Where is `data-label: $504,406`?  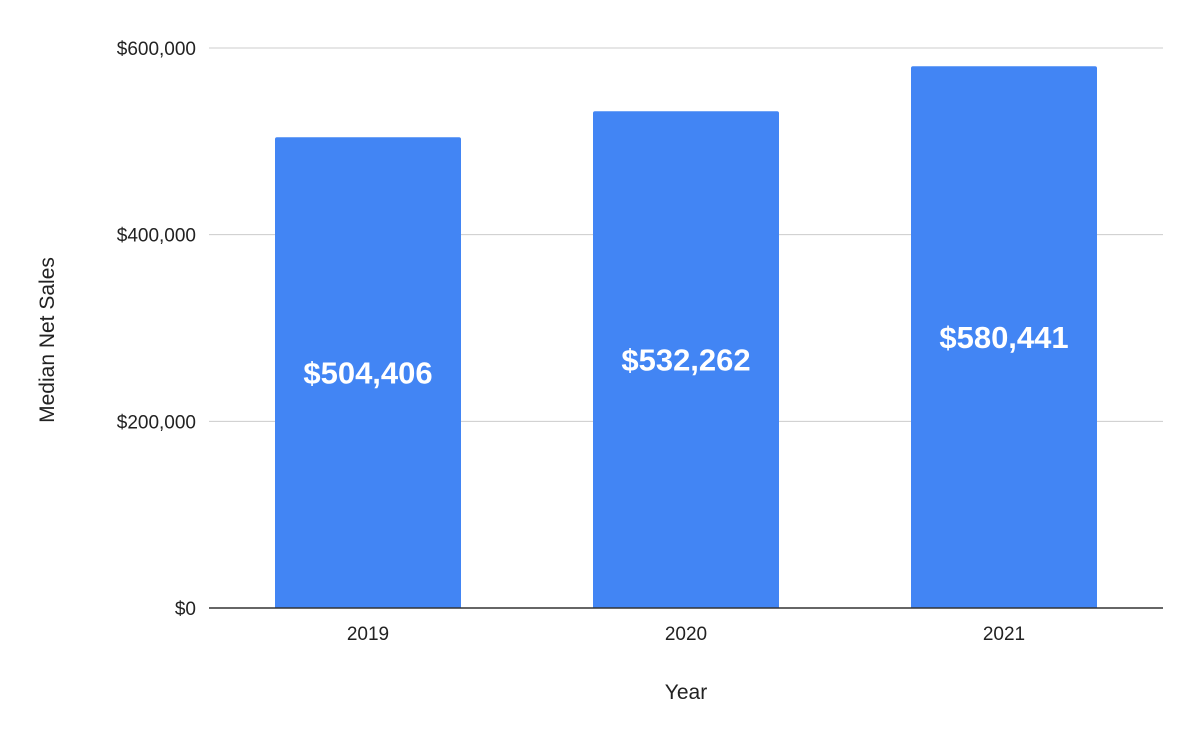 data-label: $504,406 is located at coordinates (367, 373).